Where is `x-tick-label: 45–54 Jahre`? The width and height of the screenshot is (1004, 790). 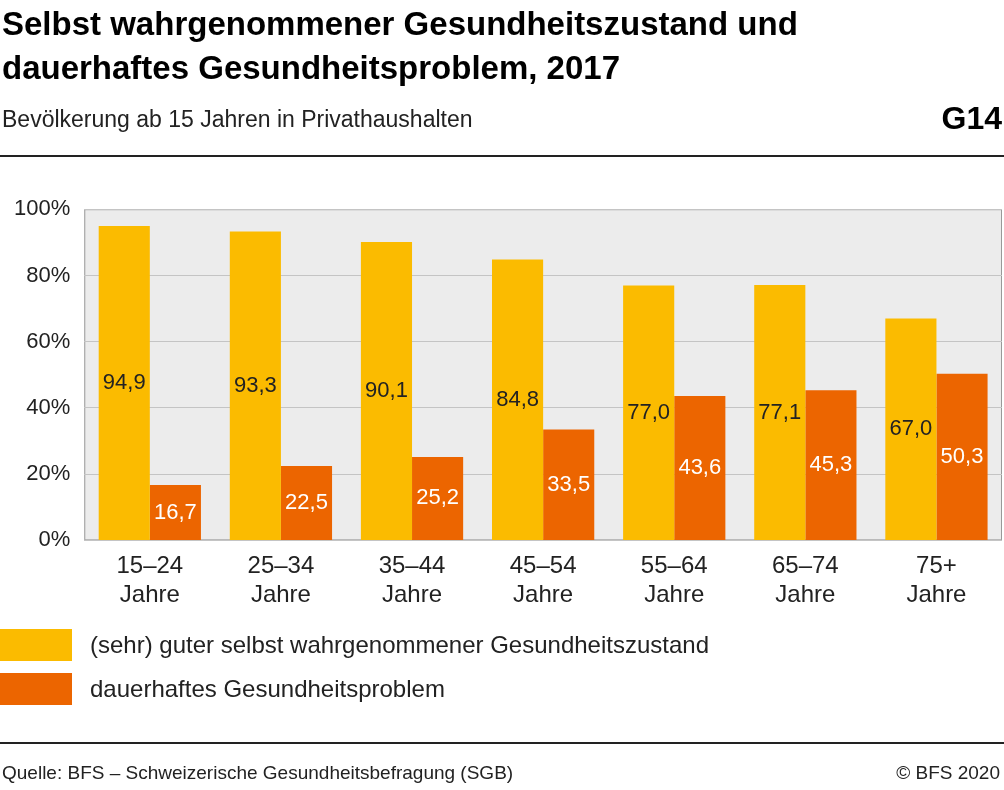 x-tick-label: 45–54 Jahre is located at coordinates (543, 579).